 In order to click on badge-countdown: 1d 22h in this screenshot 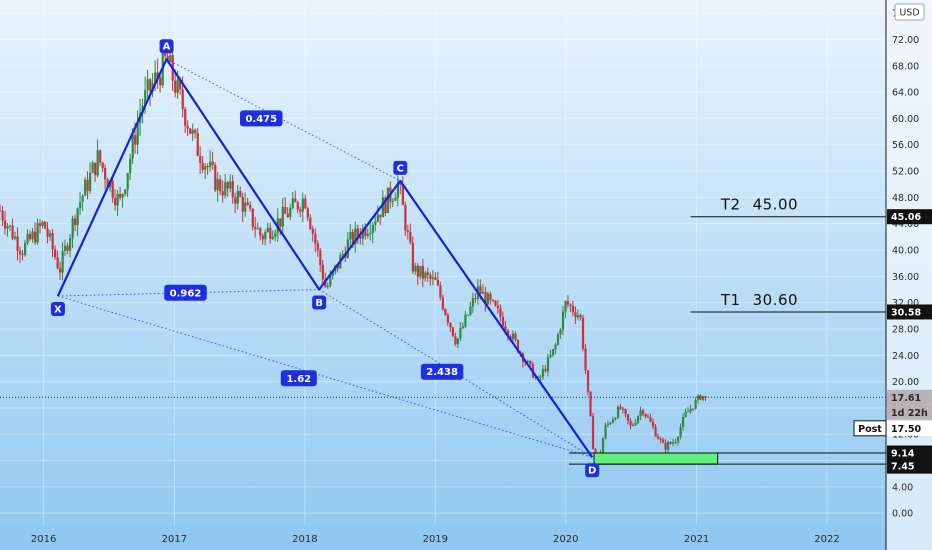, I will do `click(909, 413)`.